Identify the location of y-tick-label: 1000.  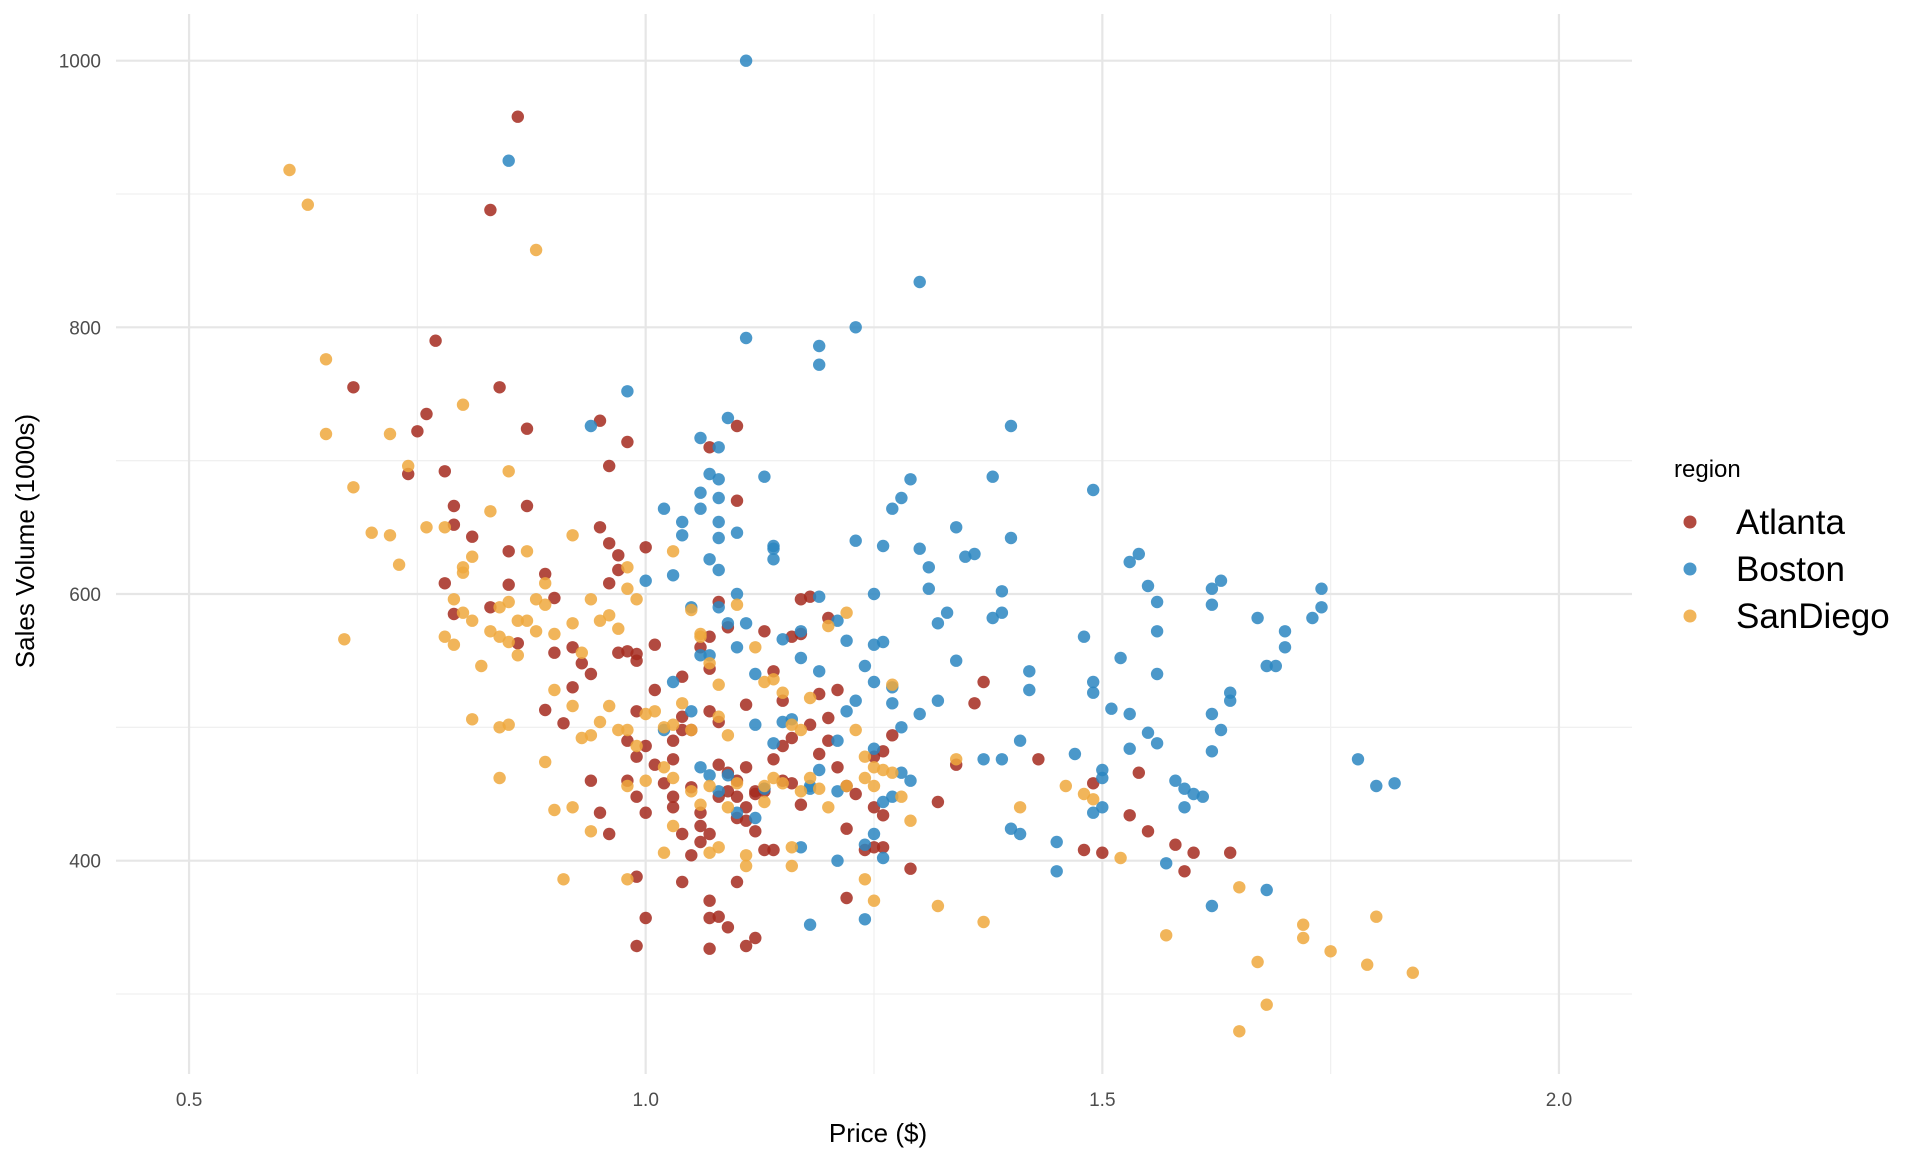
(80, 62).